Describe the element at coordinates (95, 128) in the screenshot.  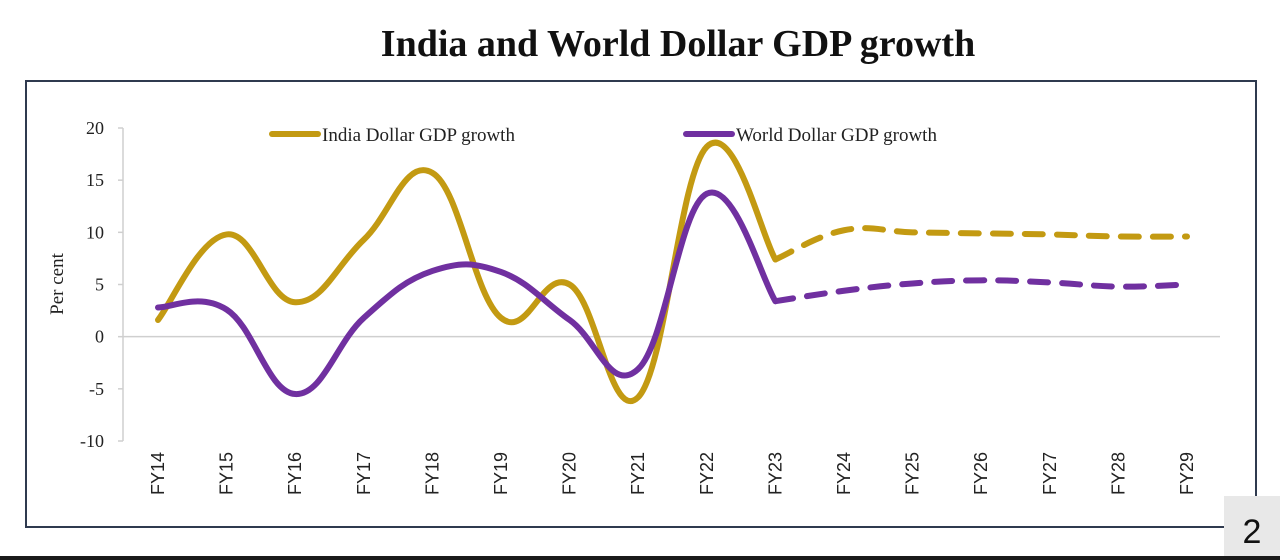
I see `y-tick-label: 20` at that location.